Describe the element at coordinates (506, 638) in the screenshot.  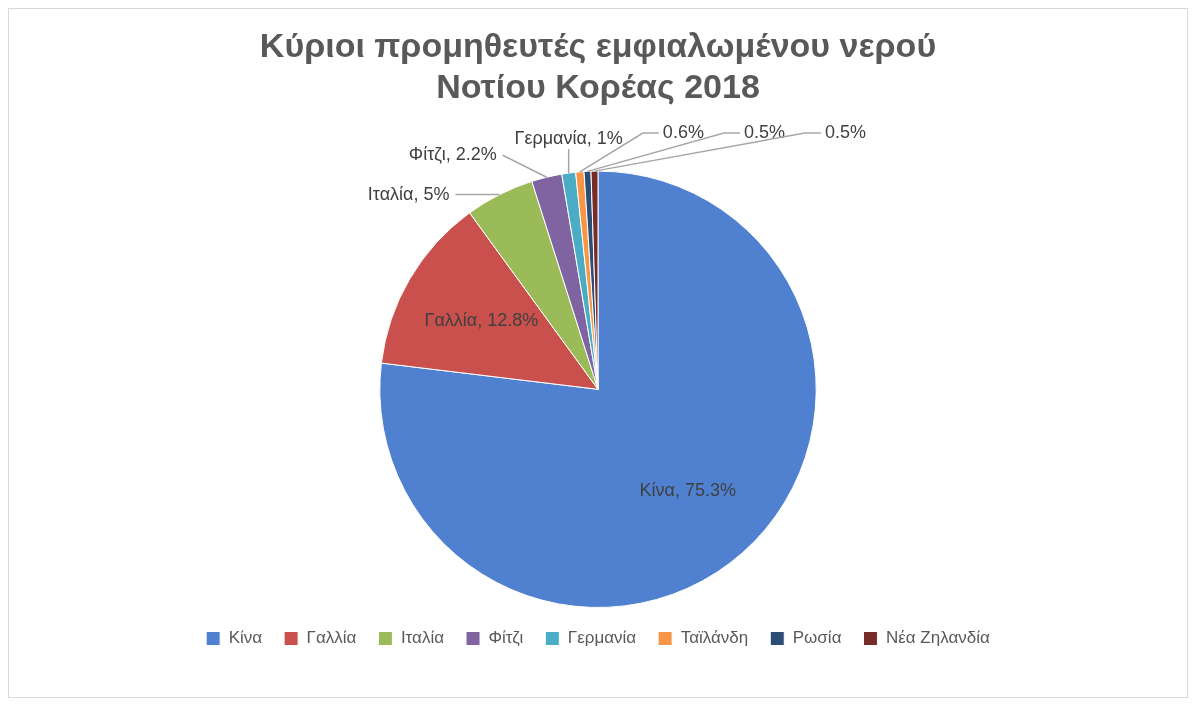
I see `legend-label: Φίτζι` at that location.